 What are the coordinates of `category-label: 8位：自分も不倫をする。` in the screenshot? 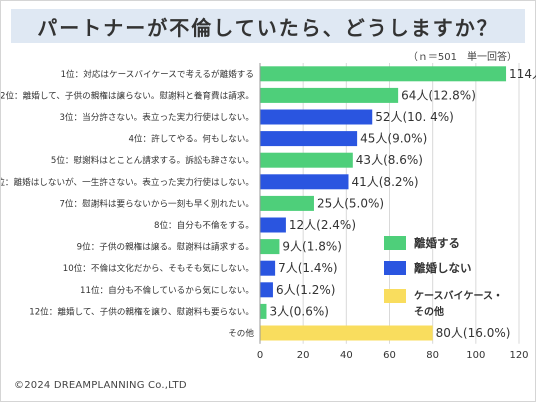 It's located at (204, 225).